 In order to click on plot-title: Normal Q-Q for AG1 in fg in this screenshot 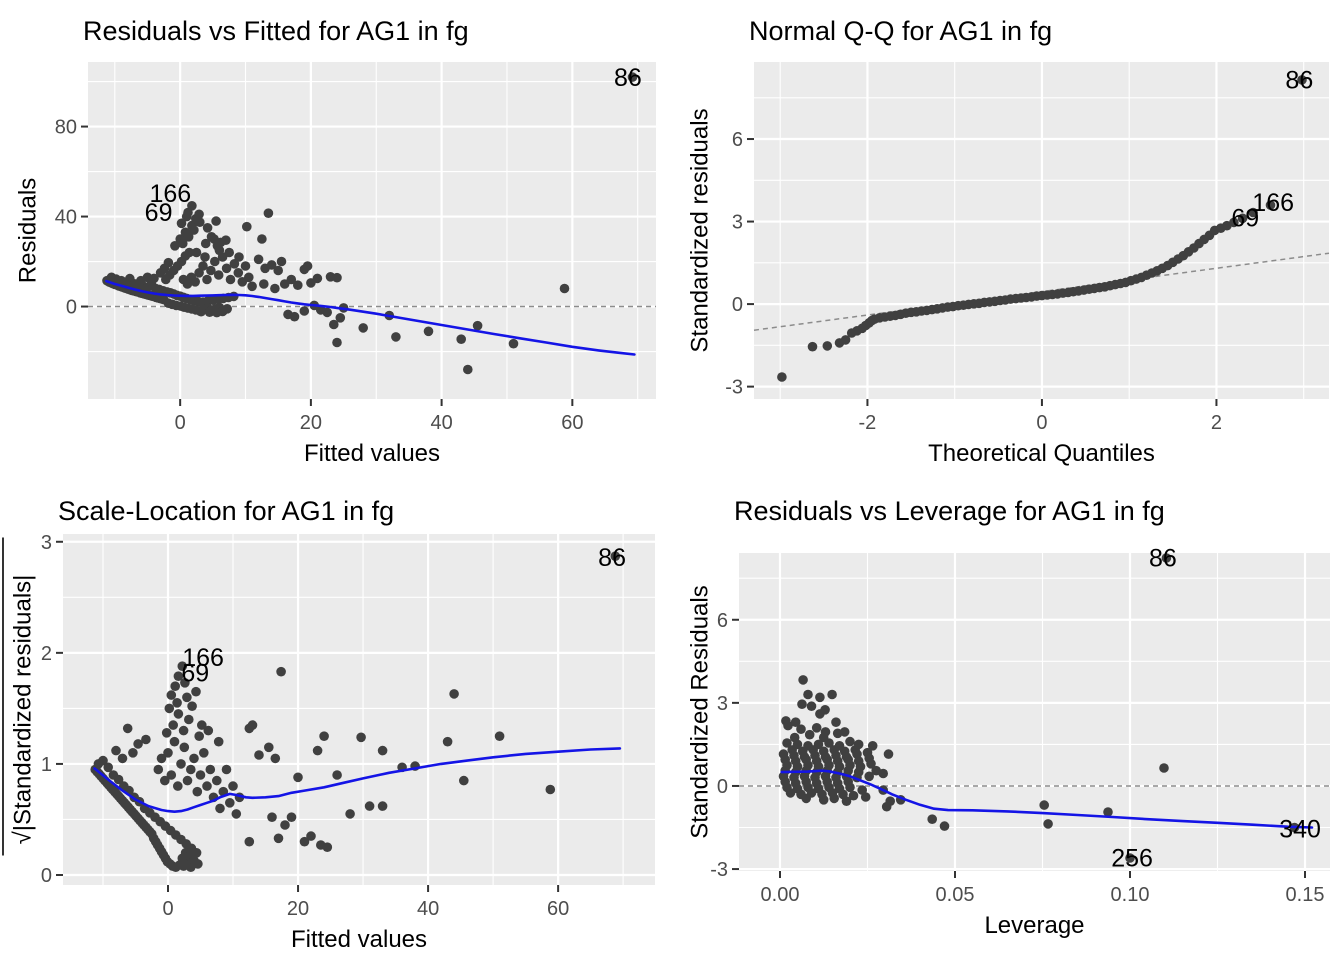, I will do `click(900, 31)`.